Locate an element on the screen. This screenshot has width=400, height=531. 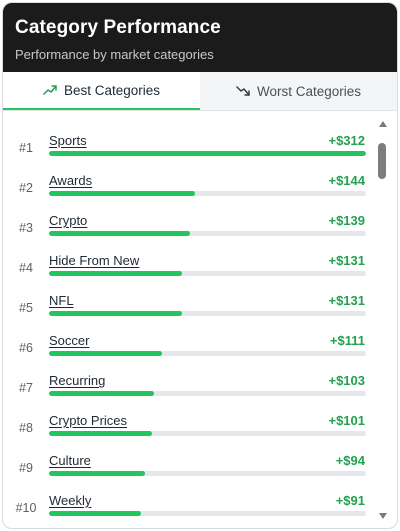
tab-bar: Best Categories Worst Categories is located at coordinates (200, 91).